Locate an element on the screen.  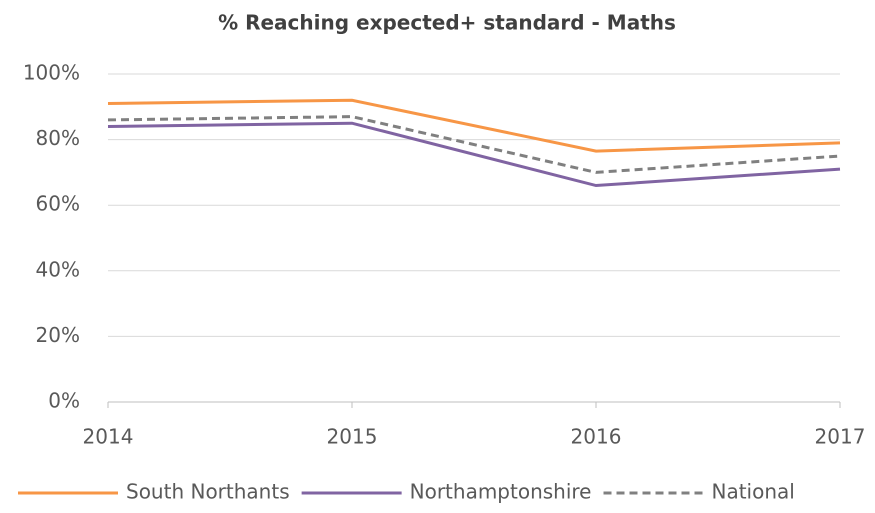
legend-label: Northamptonshire is located at coordinates (501, 492).